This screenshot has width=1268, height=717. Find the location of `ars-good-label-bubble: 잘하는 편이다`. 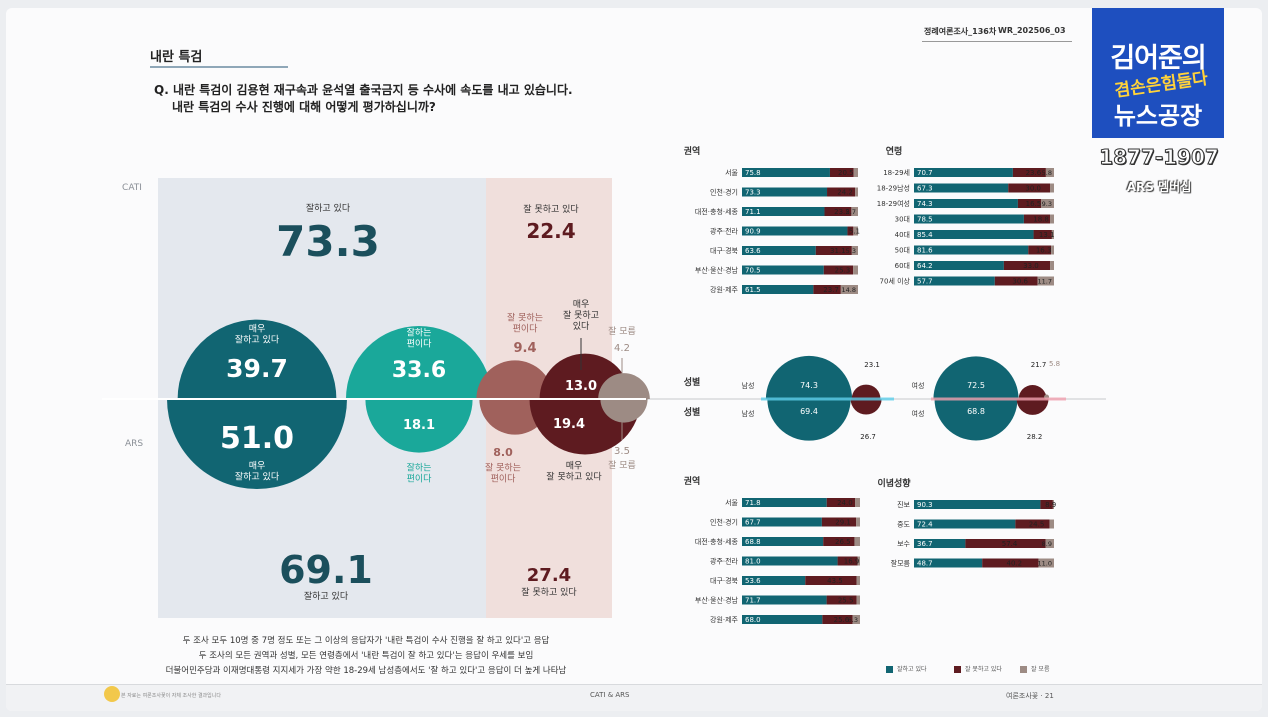

ars-good-label-bubble: 잘하는 편이다 is located at coordinates (420, 473).